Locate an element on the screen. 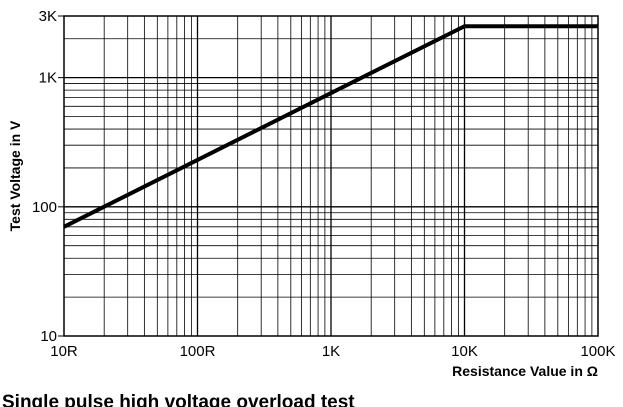 The width and height of the screenshot is (623, 407). y-axis-title: Test Voltage in V is located at coordinates (15, 175).